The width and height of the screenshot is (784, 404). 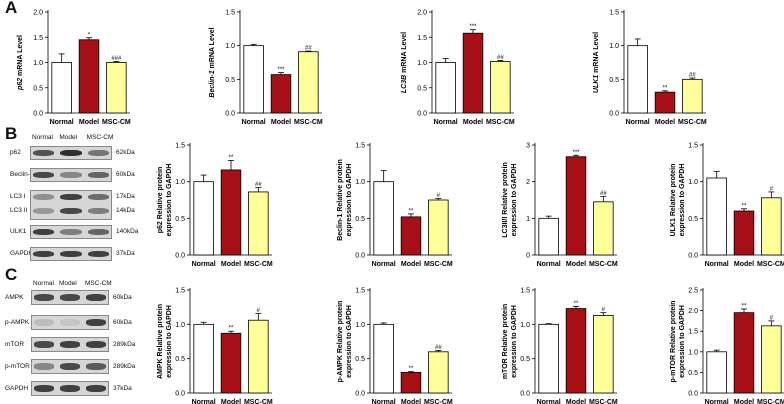 What do you see at coordinates (20, 84) in the screenshot?
I see `y-axis-label-gene: p62` at bounding box center [20, 84].